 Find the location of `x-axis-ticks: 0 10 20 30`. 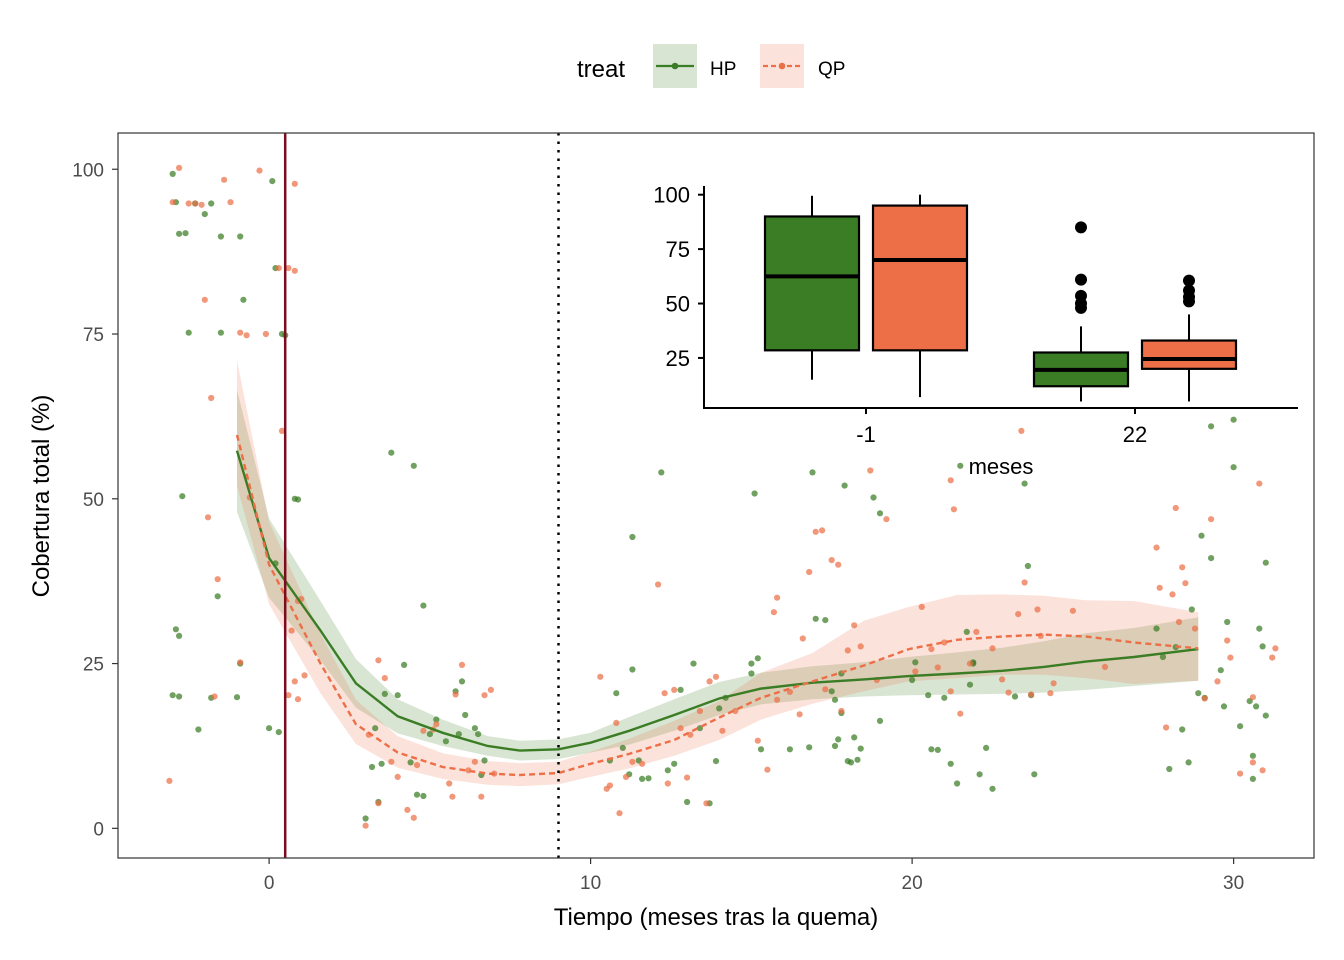

x-axis-ticks: 0 10 20 30 is located at coordinates (754, 876).